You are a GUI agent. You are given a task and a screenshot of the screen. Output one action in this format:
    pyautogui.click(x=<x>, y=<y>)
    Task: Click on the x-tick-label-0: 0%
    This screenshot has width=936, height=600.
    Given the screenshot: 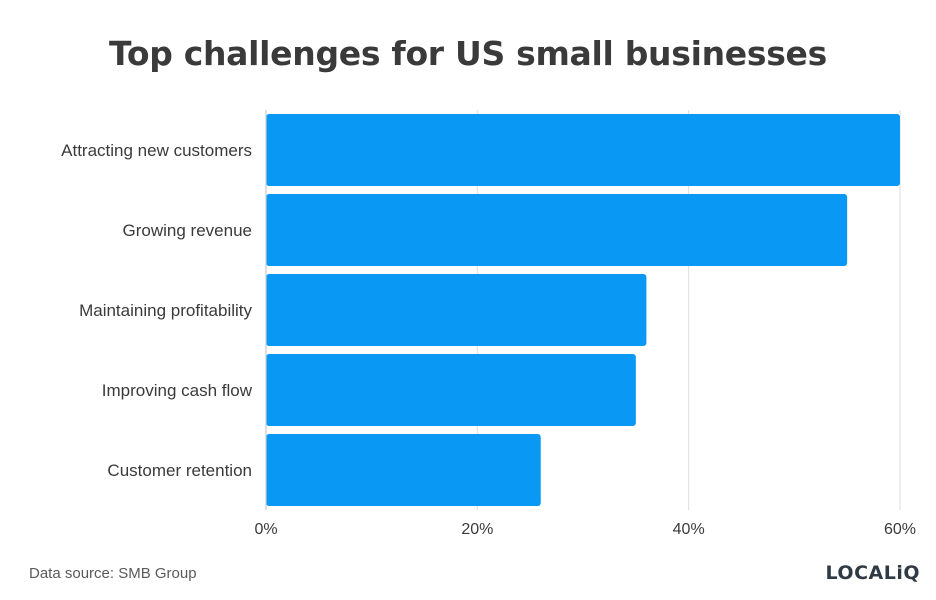 What is the action you would take?
    pyautogui.click(x=265, y=529)
    